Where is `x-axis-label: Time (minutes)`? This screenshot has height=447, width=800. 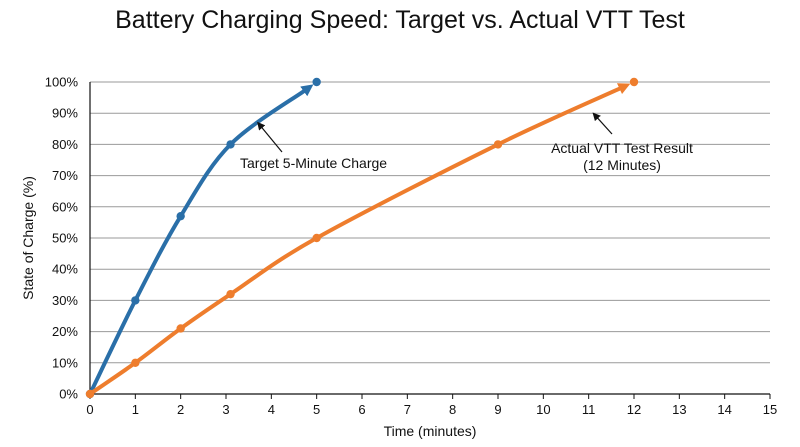 x-axis-label: Time (minutes) is located at coordinates (430, 431).